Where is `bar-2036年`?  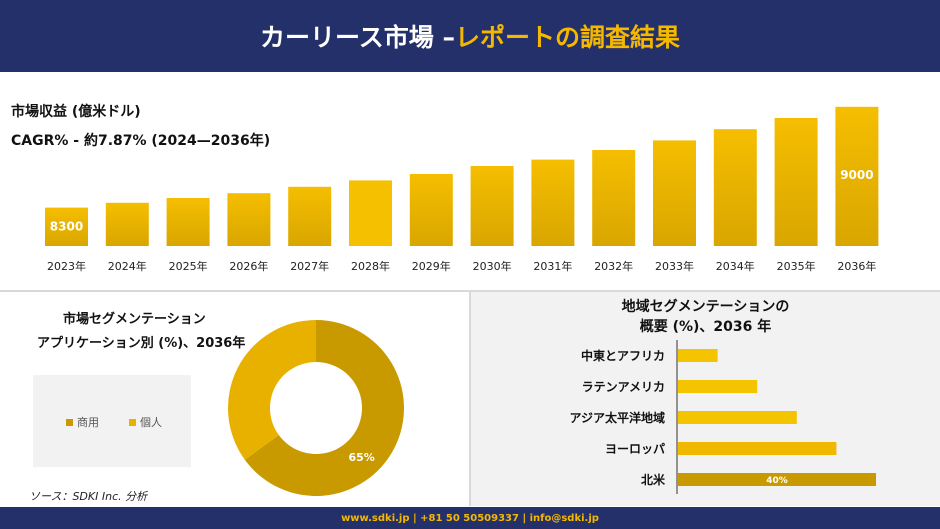 bar-2036年 is located at coordinates (857, 176).